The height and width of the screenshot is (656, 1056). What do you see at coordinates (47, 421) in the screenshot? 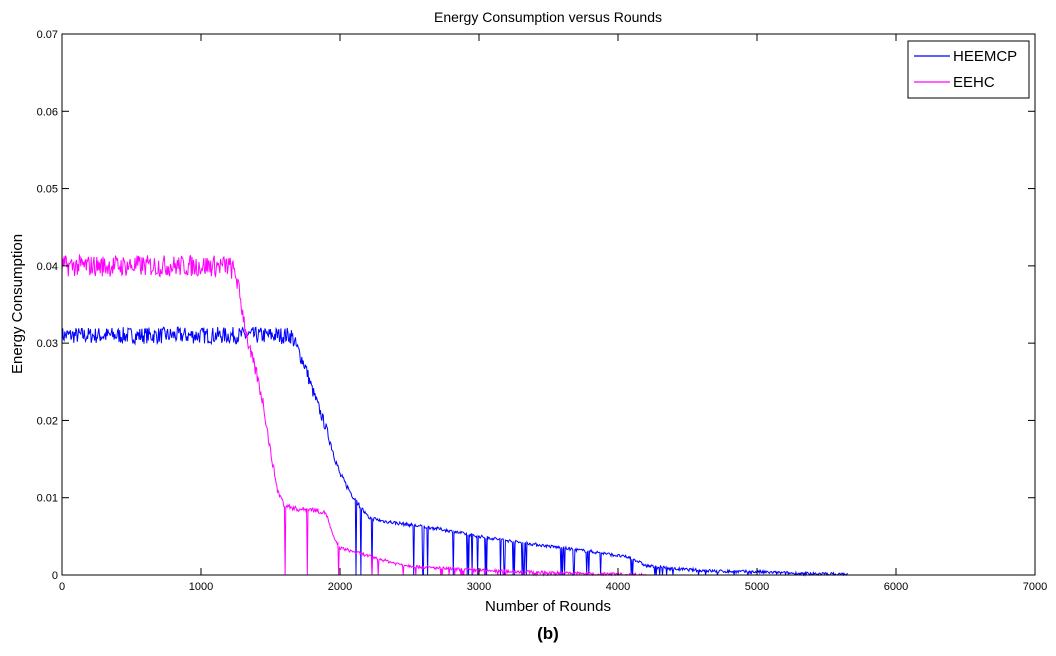
I see `y-tick-label: 0.02` at bounding box center [47, 421].